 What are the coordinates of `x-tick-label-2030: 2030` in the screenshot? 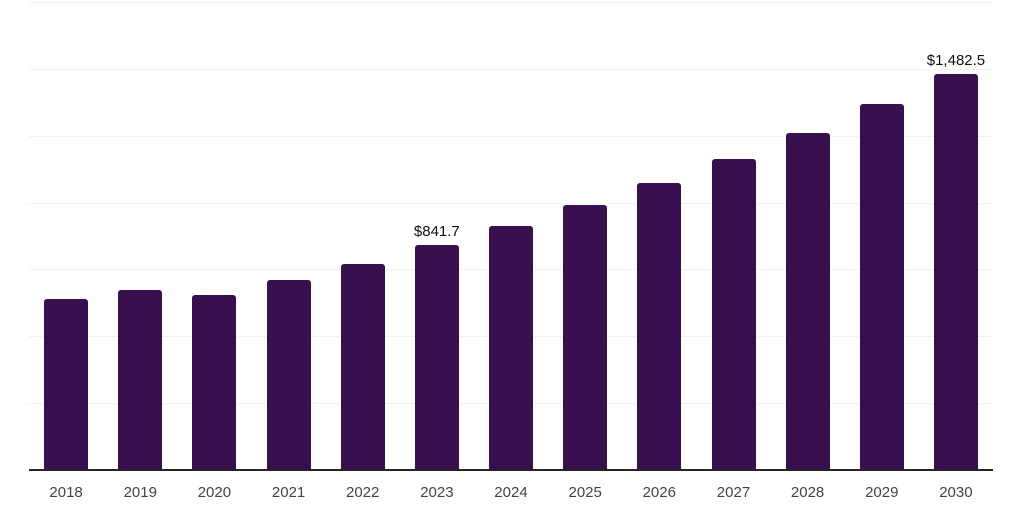 It's located at (956, 492).